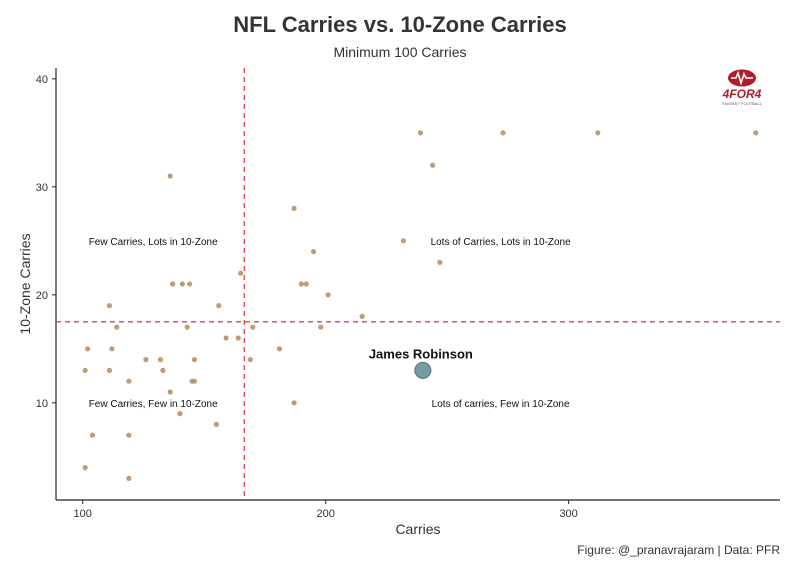 This screenshot has width=800, height=573. Describe the element at coordinates (678, 550) in the screenshot. I see `chart-caption: Figure: @_pranavrajaram | Data: PFR` at that location.